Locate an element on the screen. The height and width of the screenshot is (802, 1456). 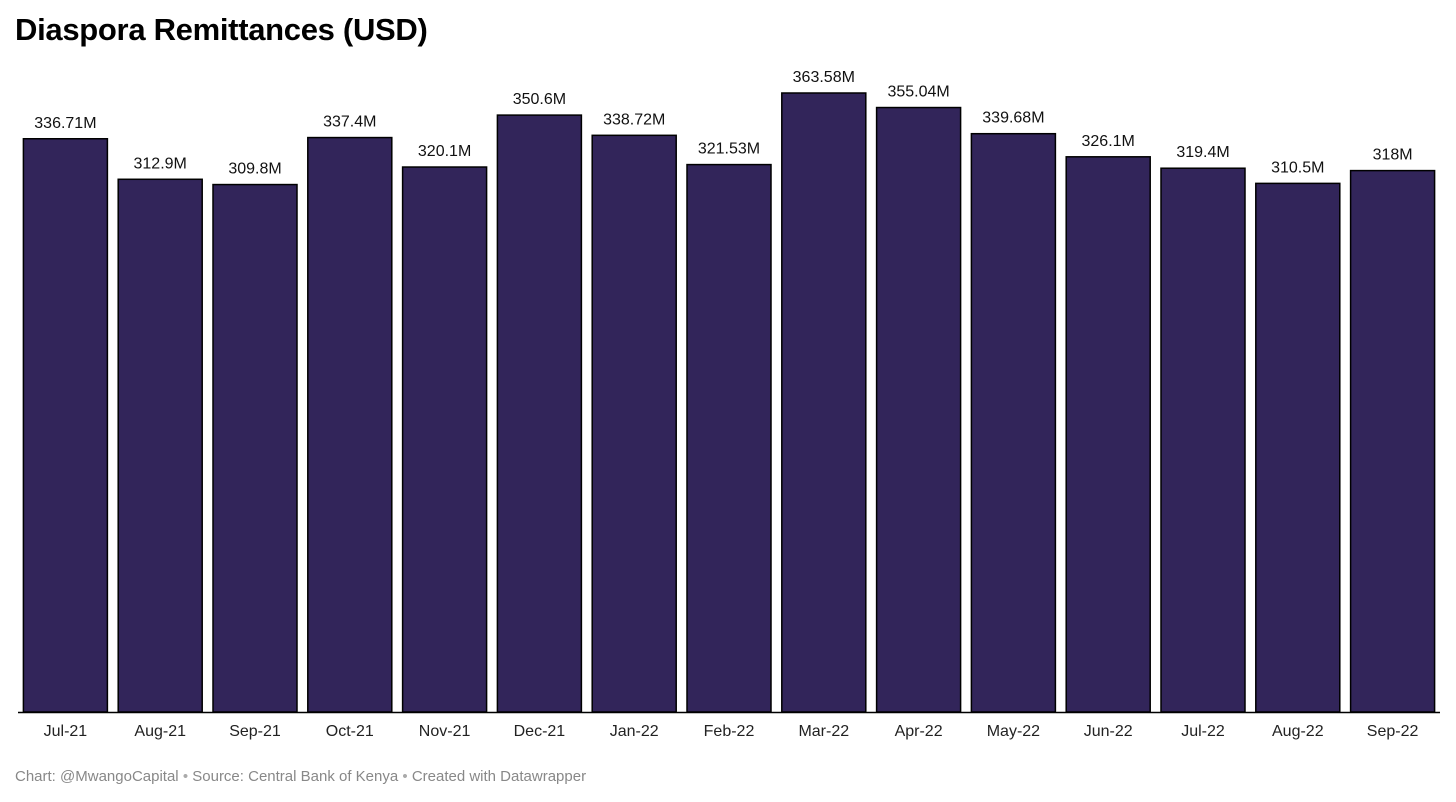
x-tick-label: Dec-21 is located at coordinates (540, 731).